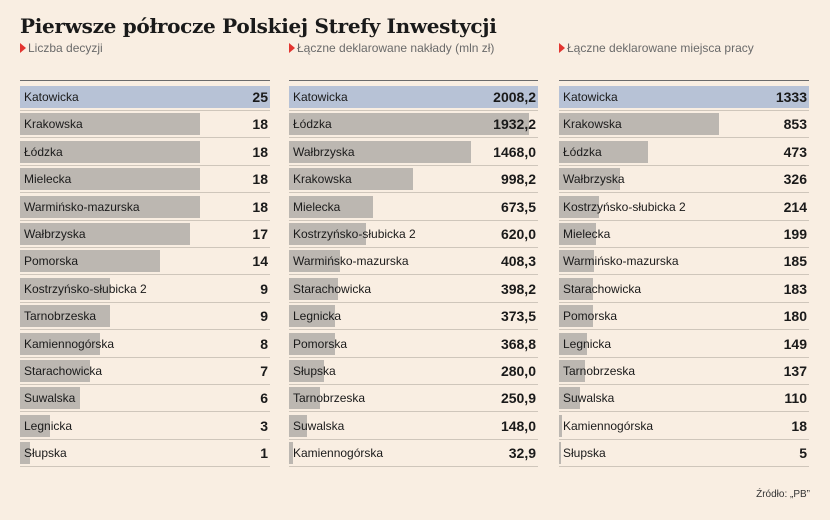 Image resolution: width=830 pixels, height=520 pixels. I want to click on bar-row: Słupska 280,0, so click(413, 371).